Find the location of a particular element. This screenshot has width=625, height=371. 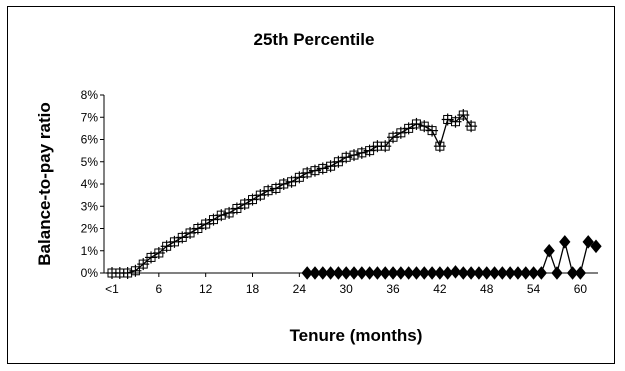

y-tick-label: 5% is located at coordinates (90, 162).